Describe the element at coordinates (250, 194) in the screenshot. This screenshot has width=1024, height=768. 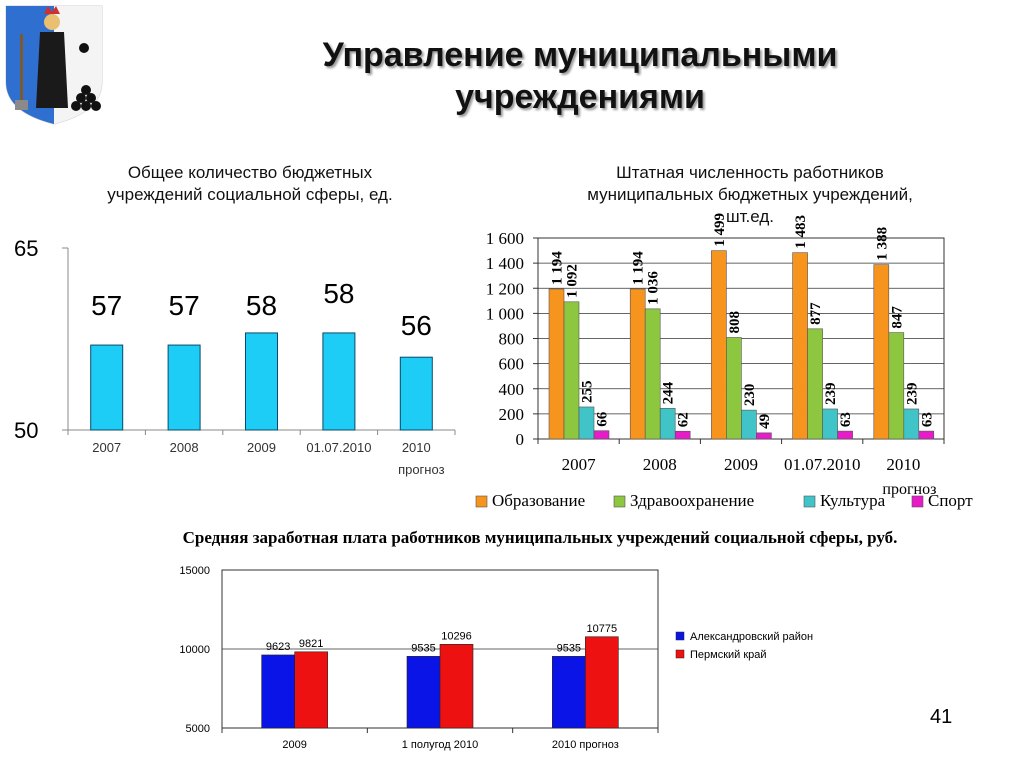
I see `chart1-title-line2: учреждений социальной сферы, ед.` at that location.